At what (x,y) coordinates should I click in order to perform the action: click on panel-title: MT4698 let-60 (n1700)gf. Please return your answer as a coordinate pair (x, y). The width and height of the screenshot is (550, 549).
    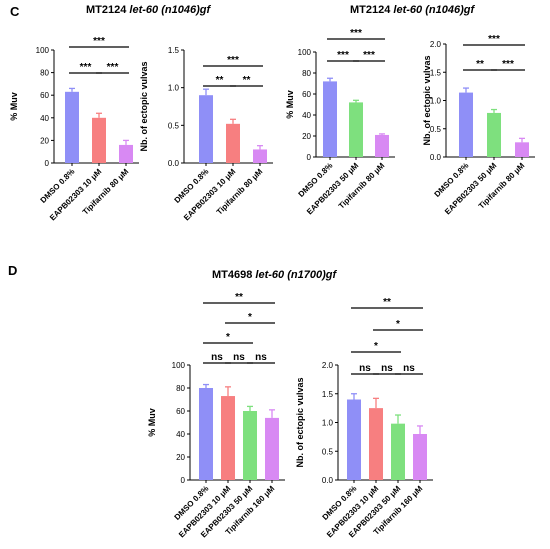
    Looking at the image, I should click on (274, 275).